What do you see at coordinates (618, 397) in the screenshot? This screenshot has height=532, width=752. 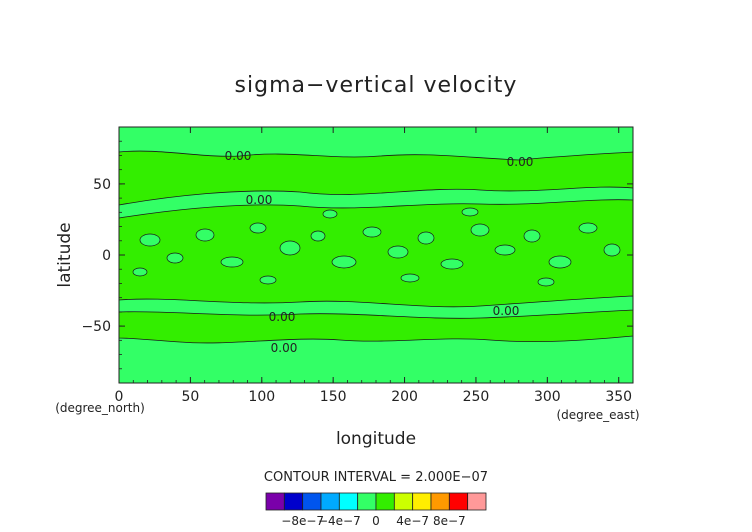 I see `x-tick-label: 350` at bounding box center [618, 397].